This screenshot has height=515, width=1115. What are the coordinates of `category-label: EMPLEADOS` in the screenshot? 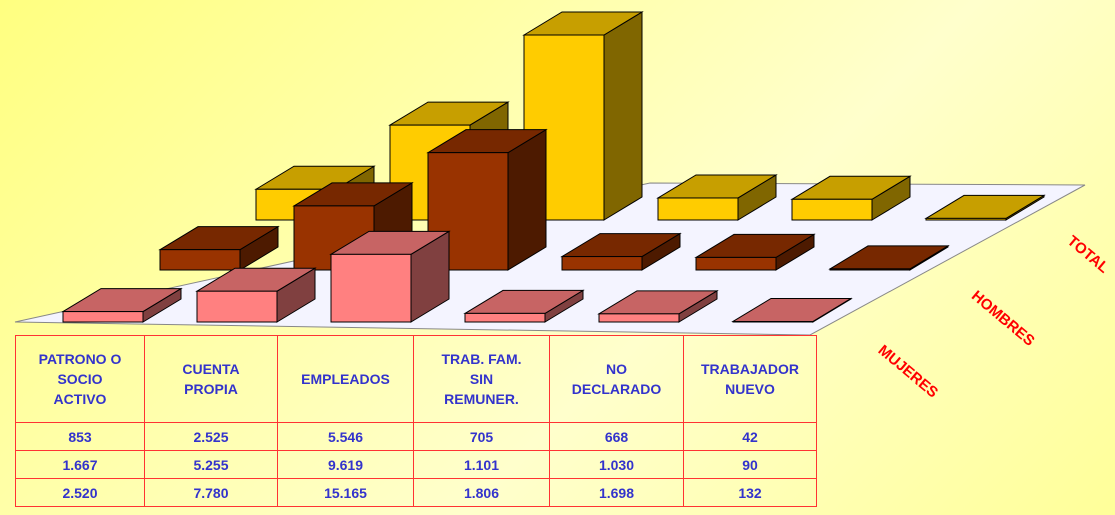 It's located at (345, 379).